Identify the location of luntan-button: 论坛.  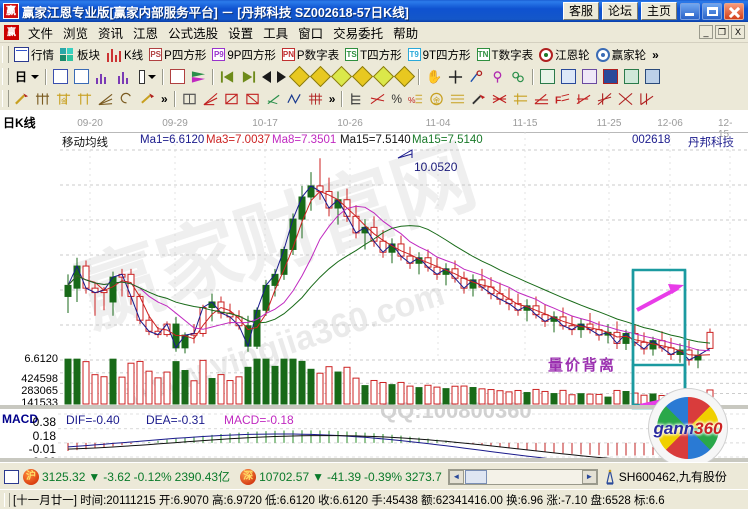
(620, 11).